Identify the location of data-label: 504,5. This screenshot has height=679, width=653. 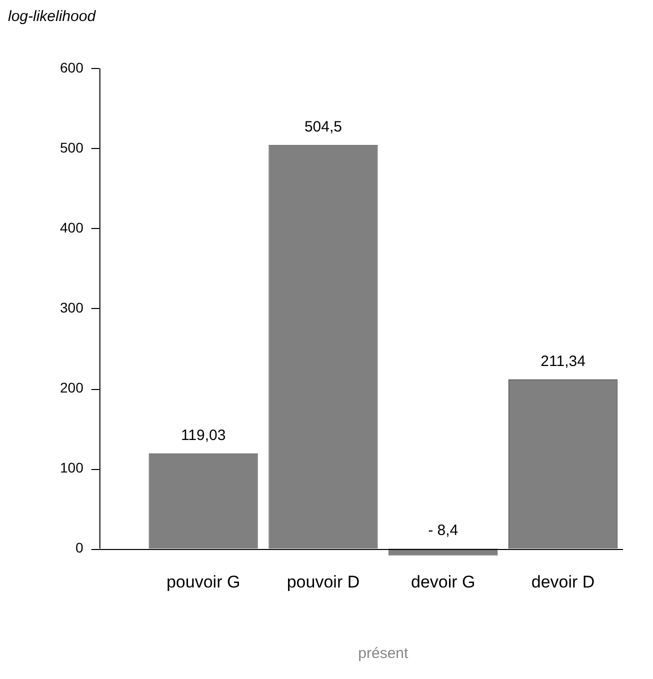
(323, 127).